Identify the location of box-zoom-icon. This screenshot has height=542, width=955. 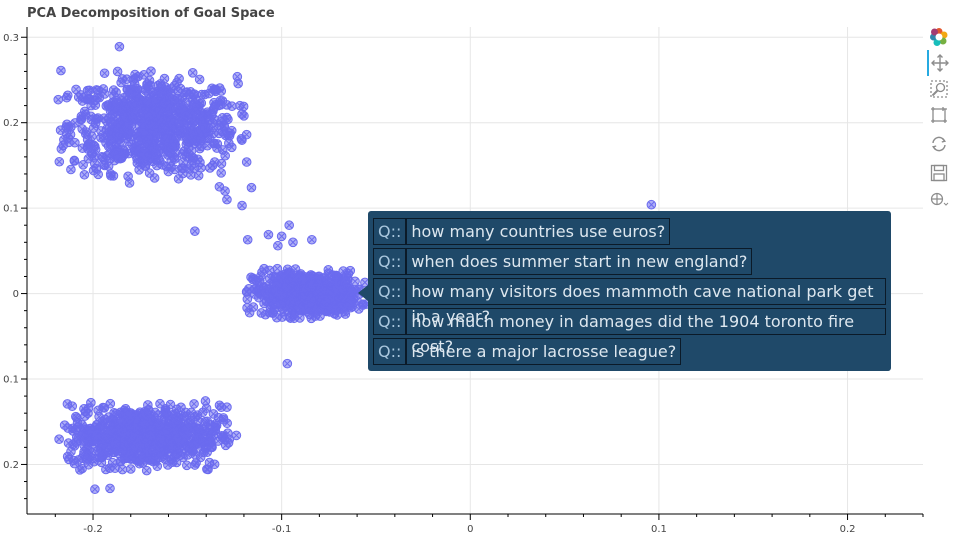
(939, 89).